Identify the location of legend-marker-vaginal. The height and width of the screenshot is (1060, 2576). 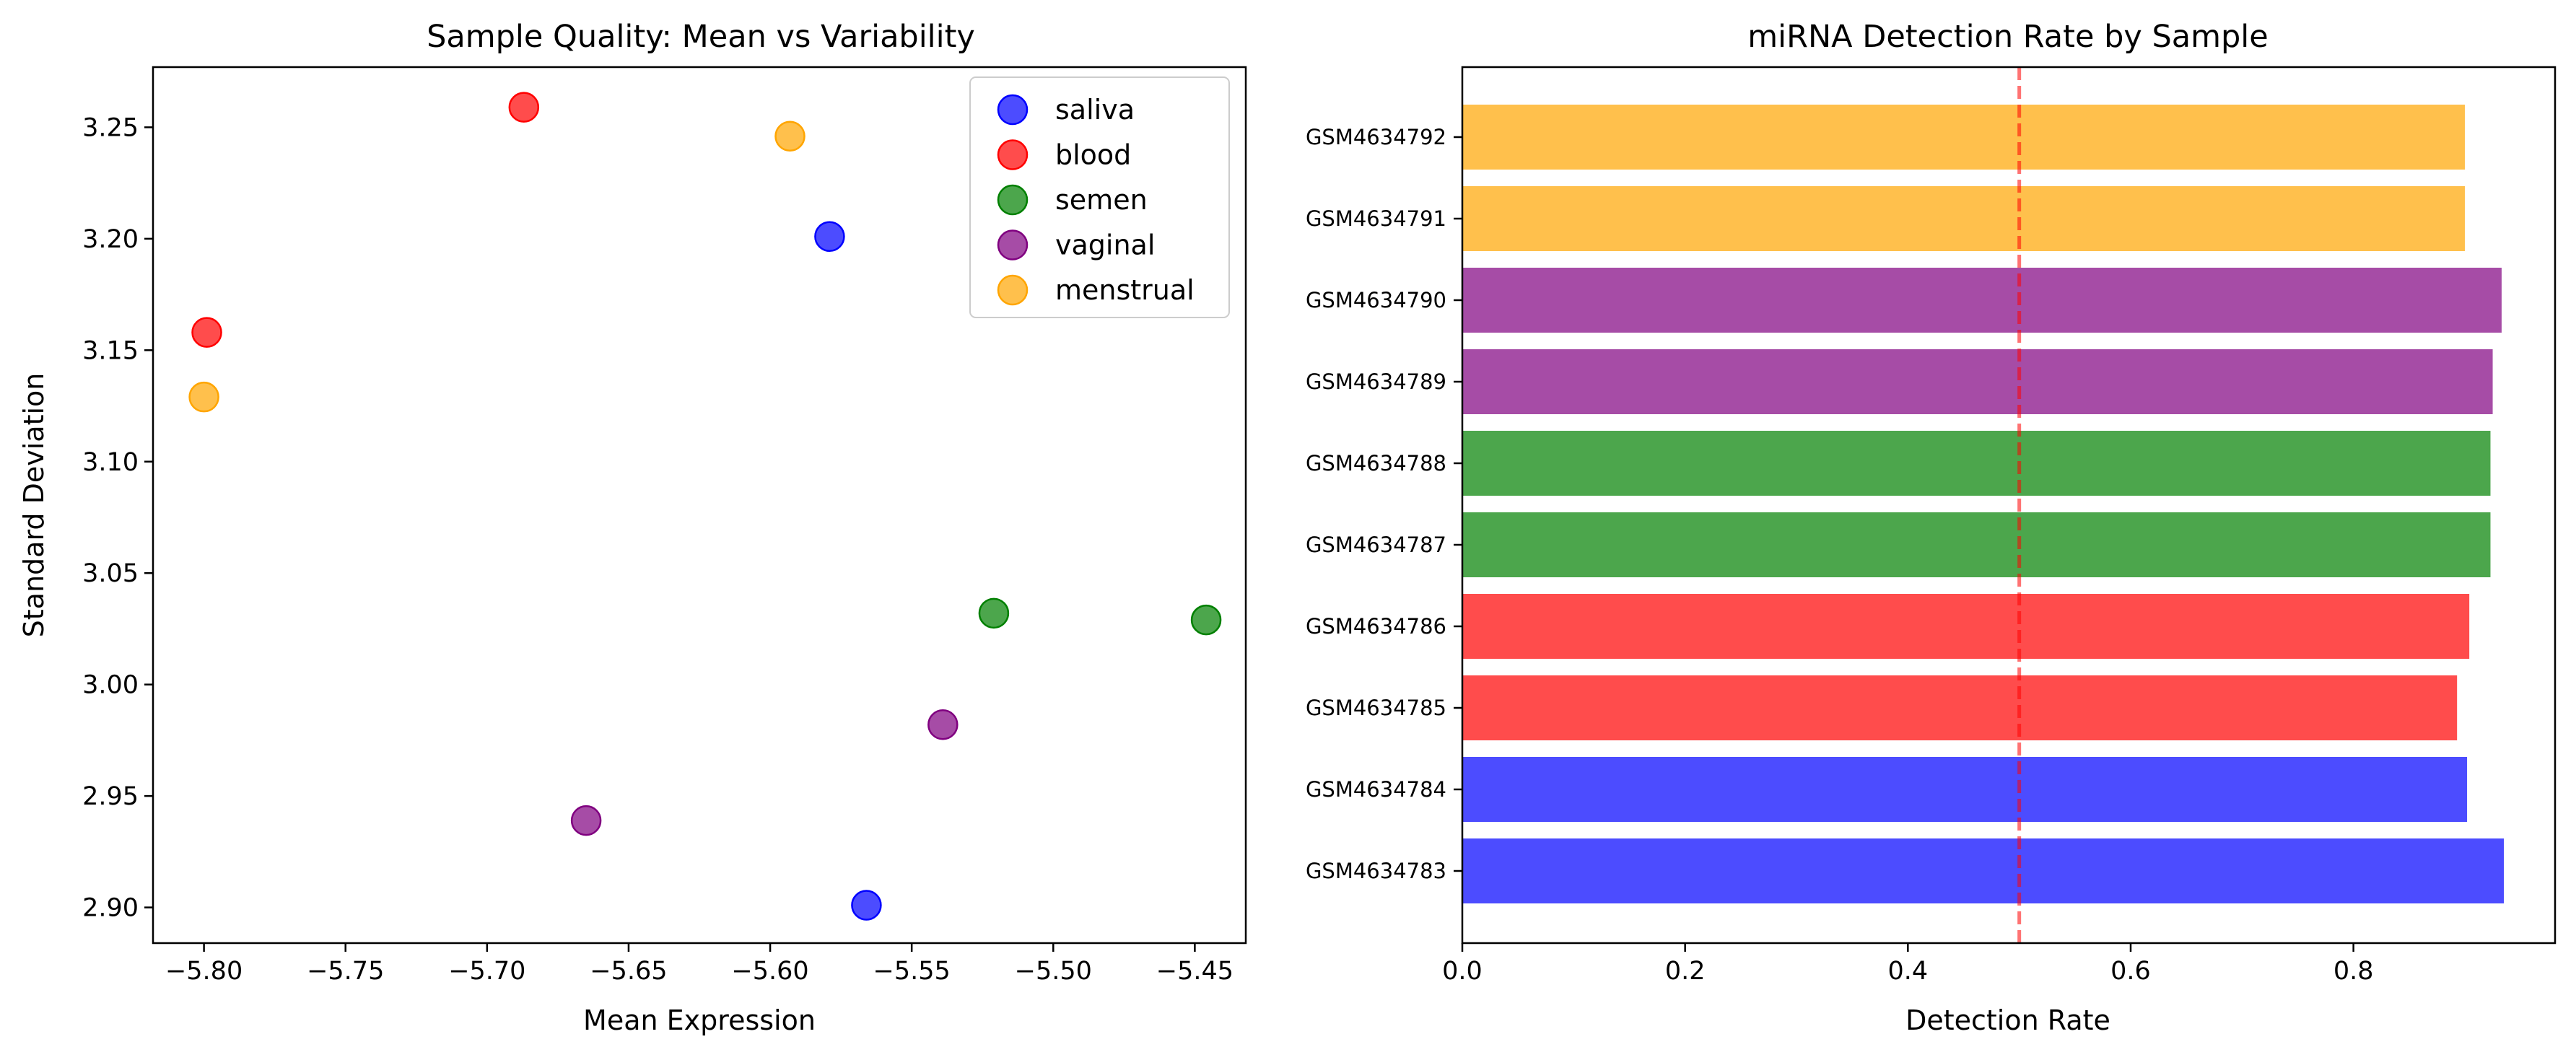
(1013, 244).